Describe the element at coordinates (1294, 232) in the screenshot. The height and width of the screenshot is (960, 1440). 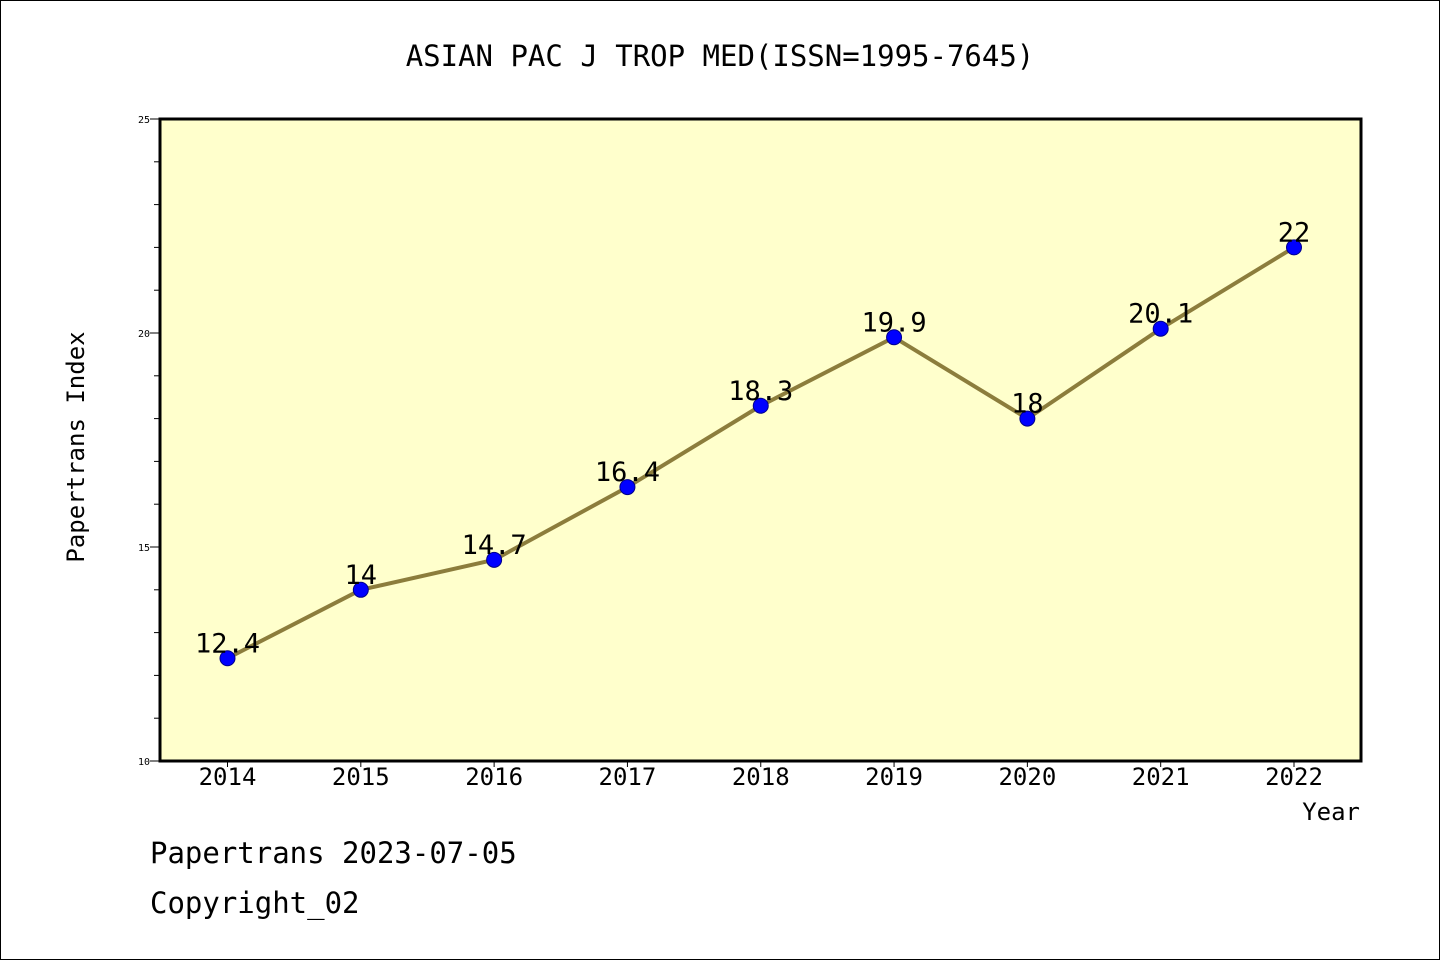
I see `data-label: 22` at that location.